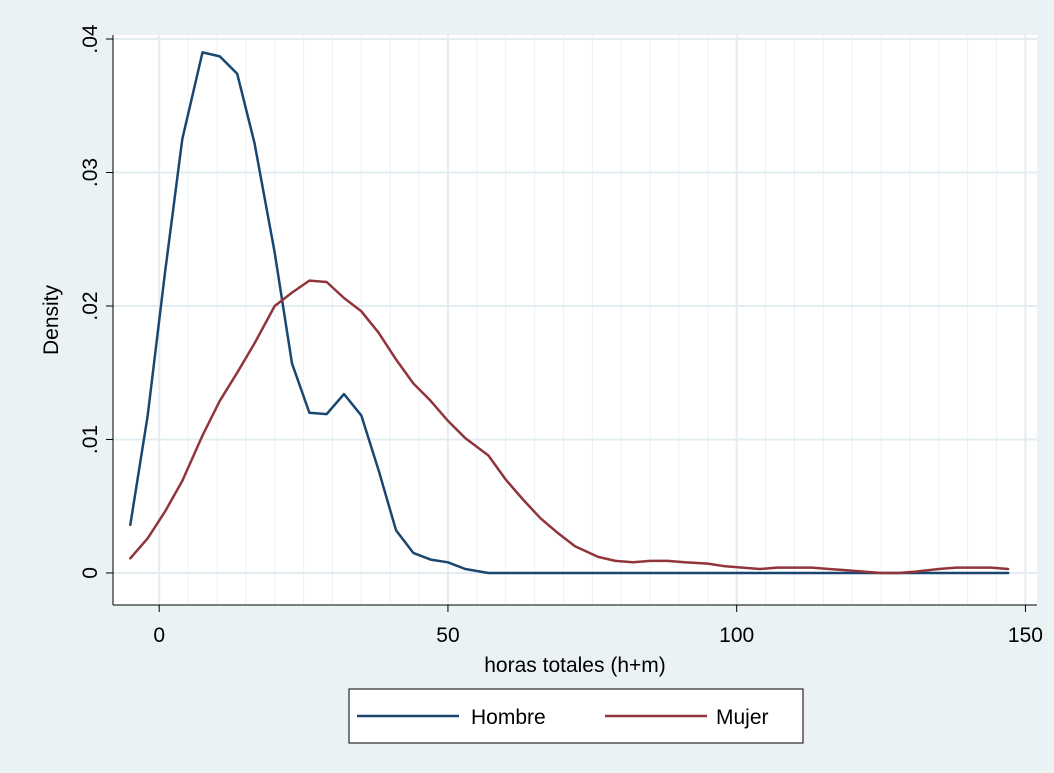 This screenshot has height=773, width=1054. I want to click on y-axis-ticks: 0 .01 .02 .03 .04, so click(96, 301).